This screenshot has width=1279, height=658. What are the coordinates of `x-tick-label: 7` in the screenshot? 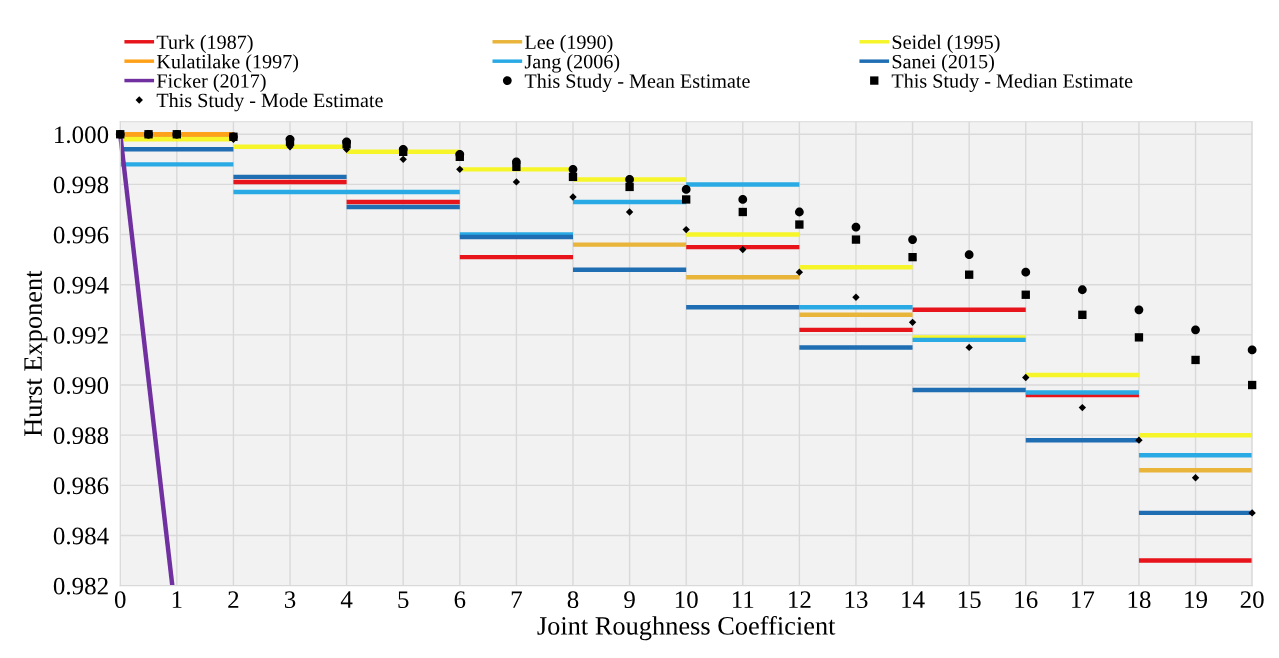 It's located at (516, 599).